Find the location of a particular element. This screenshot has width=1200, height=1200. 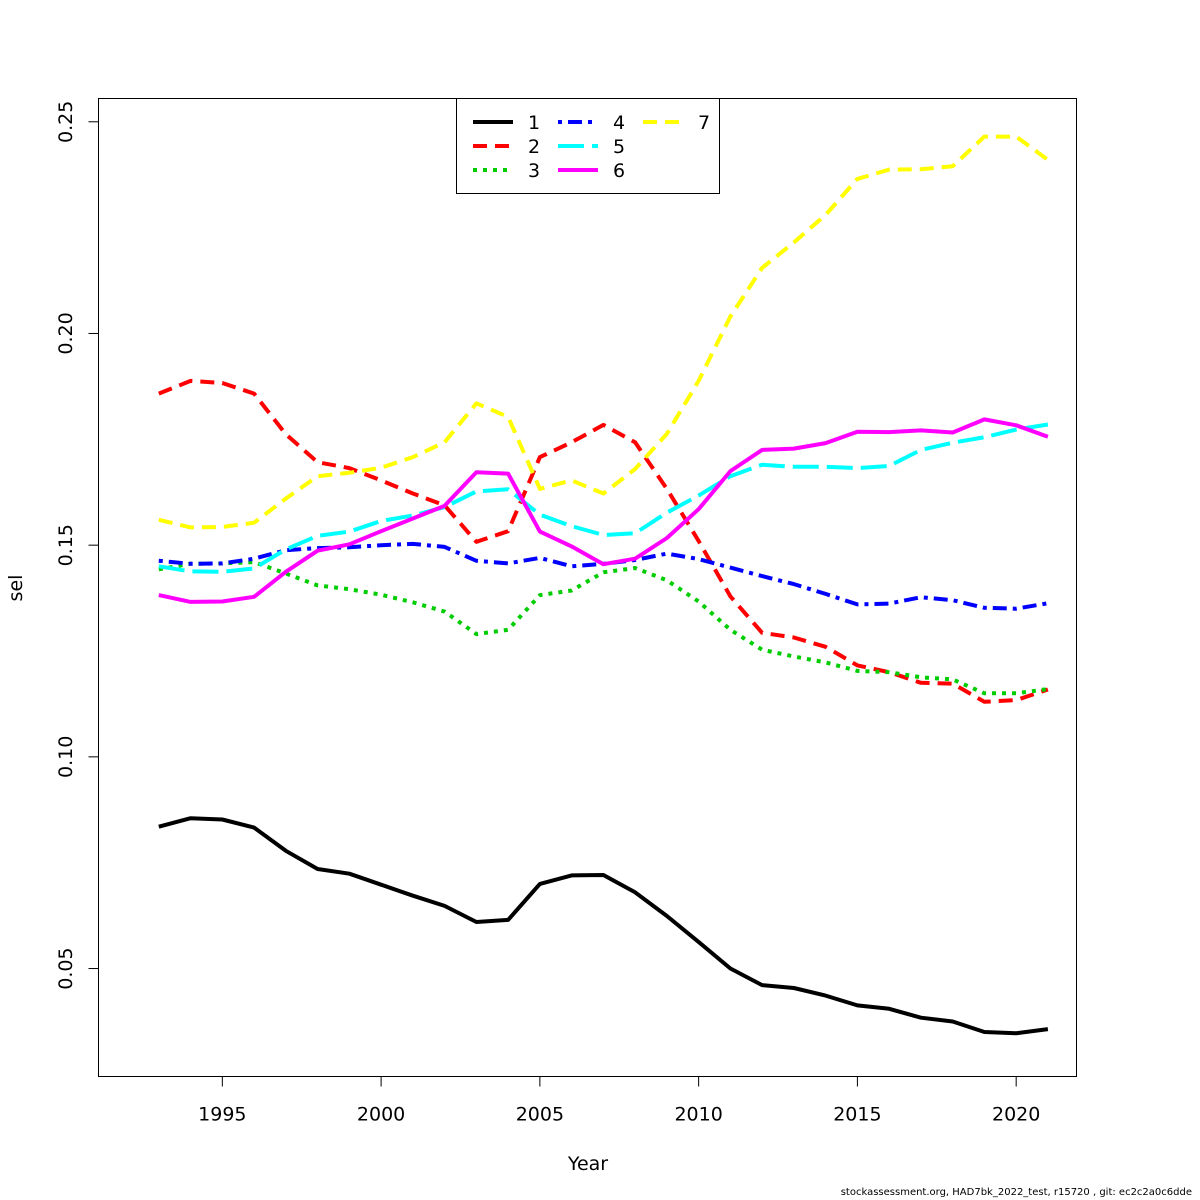

y-tick-label: 0.25 is located at coordinates (66, 122).